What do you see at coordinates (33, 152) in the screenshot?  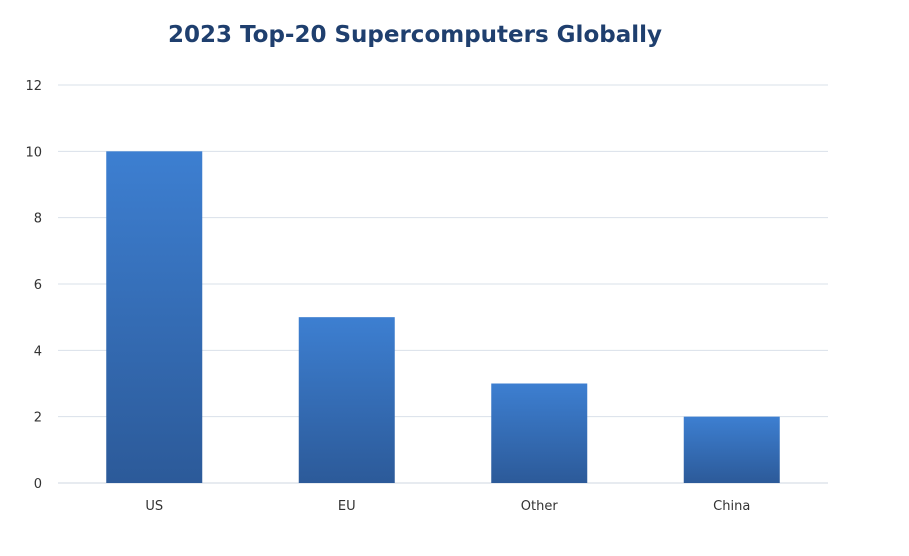 I see `y-tick-label: 10` at bounding box center [33, 152].